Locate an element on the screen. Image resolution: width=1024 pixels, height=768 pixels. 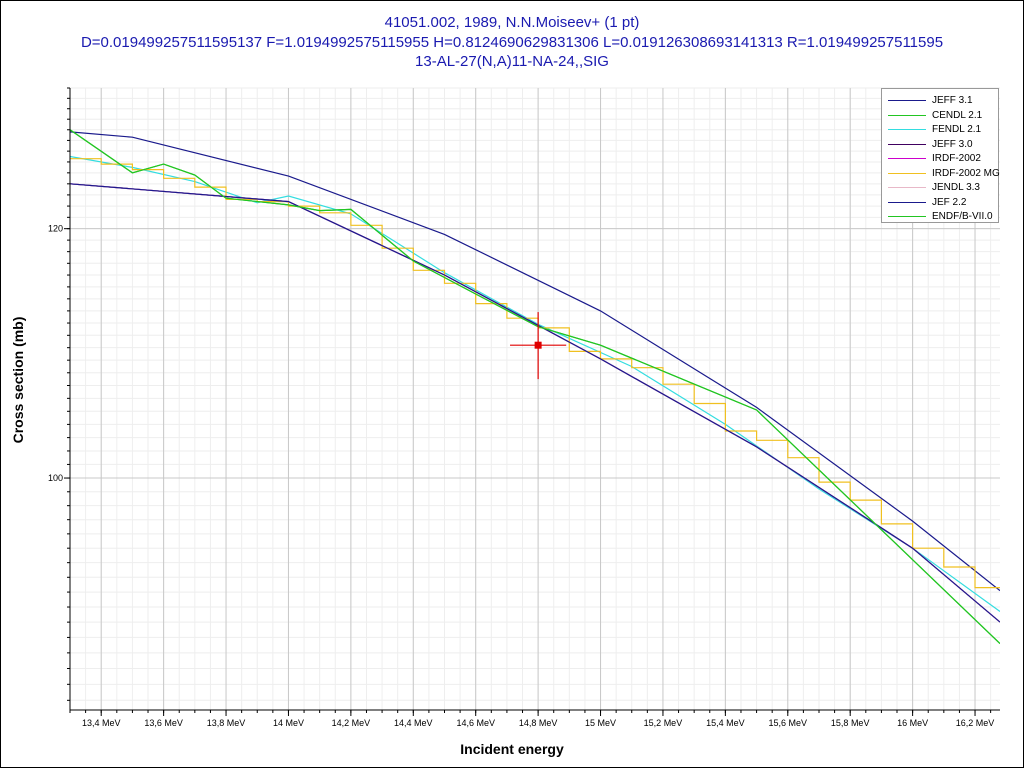
legend-item: JEFF 3.0 is located at coordinates (941, 145).